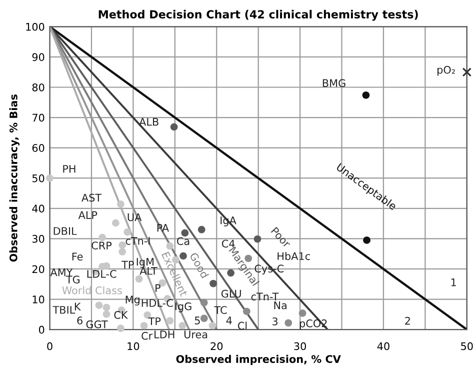  I want to click on annotation: Urea, so click(196, 334).